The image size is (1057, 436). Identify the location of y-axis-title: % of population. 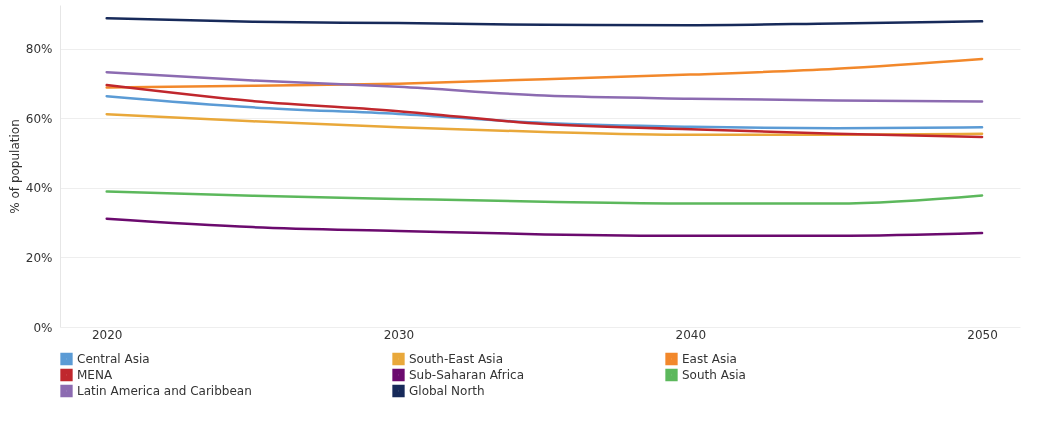
(14, 166).